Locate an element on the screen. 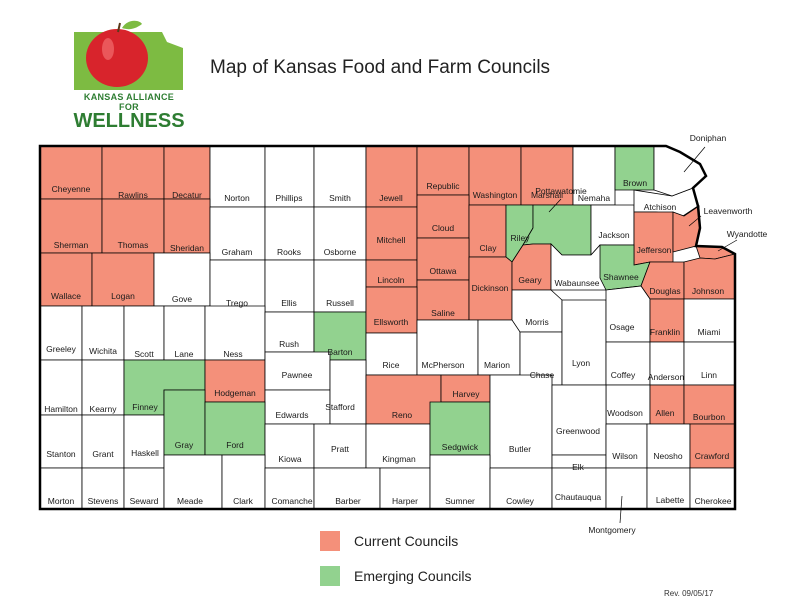  county-label-sherman: Sherman is located at coordinates (71, 245).